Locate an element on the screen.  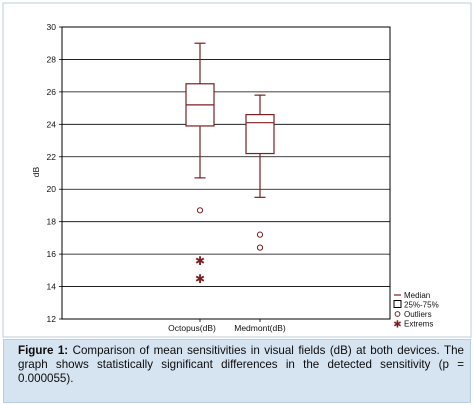
y-axis-ticks: 12 14 16 18 20 22 24 26 28 30 is located at coordinates (54, 173).